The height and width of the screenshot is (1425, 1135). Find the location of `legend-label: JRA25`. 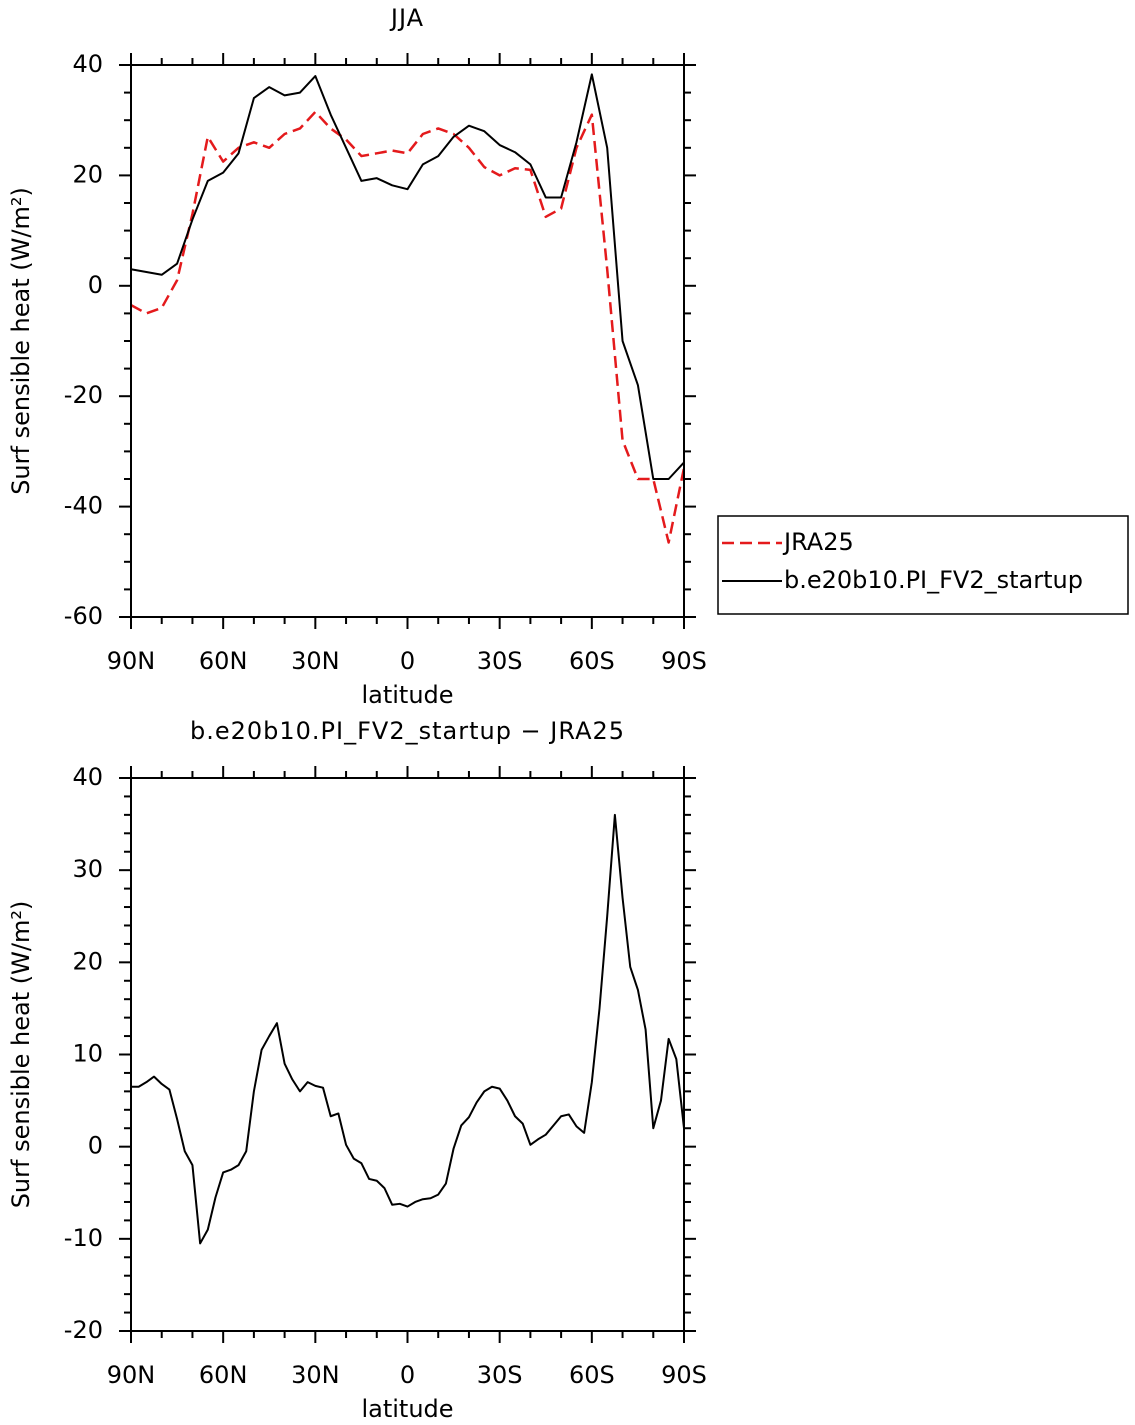

legend-label: JRA25 is located at coordinates (818, 542).